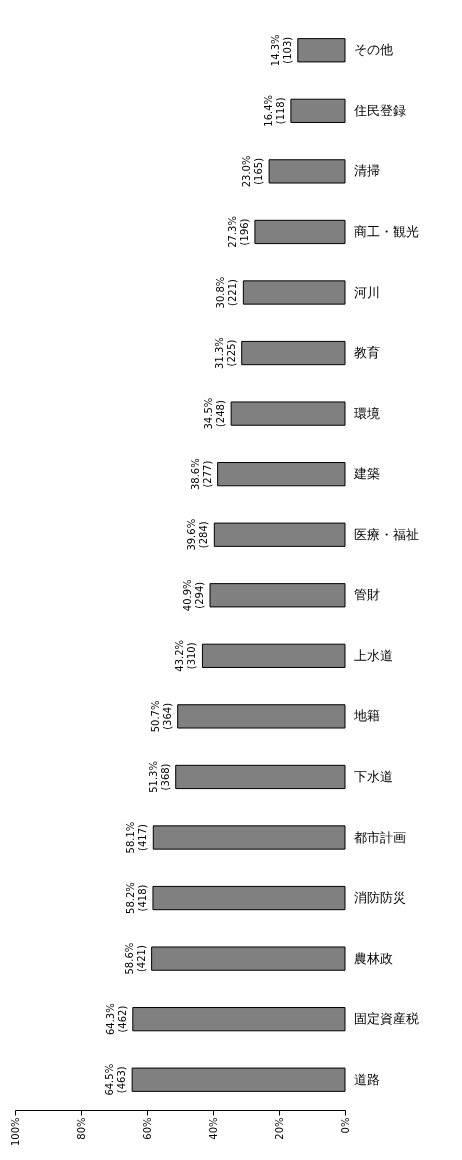  I want to click on data-label: 58.6% (421), so click(135, 958).